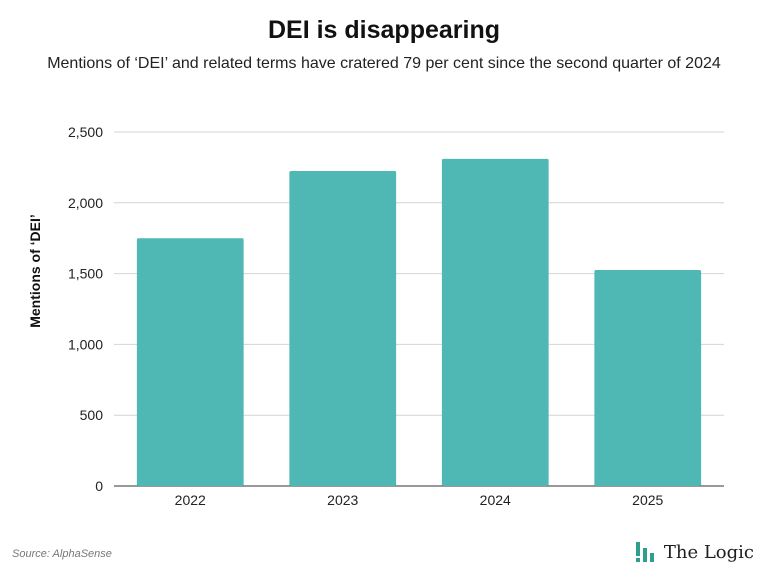 The width and height of the screenshot is (768, 576). Describe the element at coordinates (35, 271) in the screenshot. I see `y-axis-label: Mentions of ‘DEI’` at that location.